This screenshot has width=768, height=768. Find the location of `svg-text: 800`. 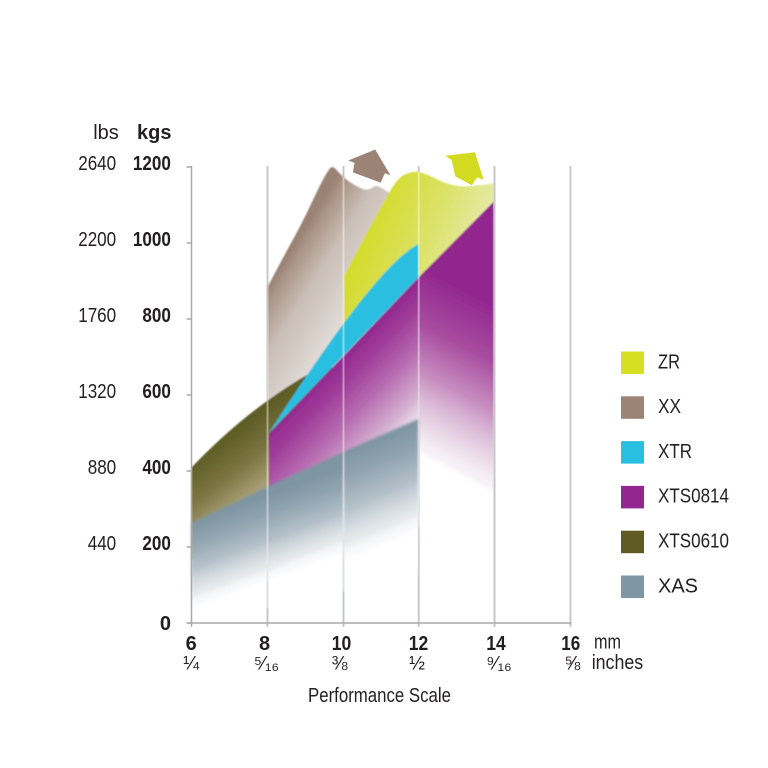

svg-text: 800 is located at coordinates (156, 316).